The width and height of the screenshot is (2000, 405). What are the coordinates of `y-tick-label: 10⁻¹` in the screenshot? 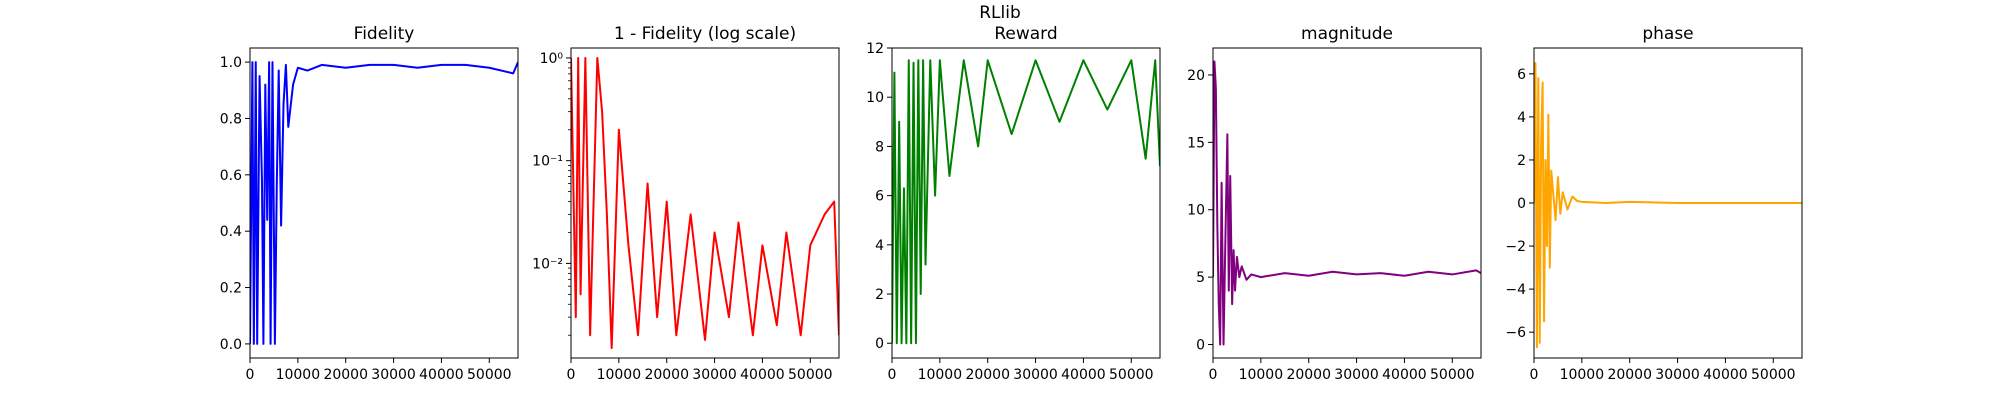 It's located at (547, 162).